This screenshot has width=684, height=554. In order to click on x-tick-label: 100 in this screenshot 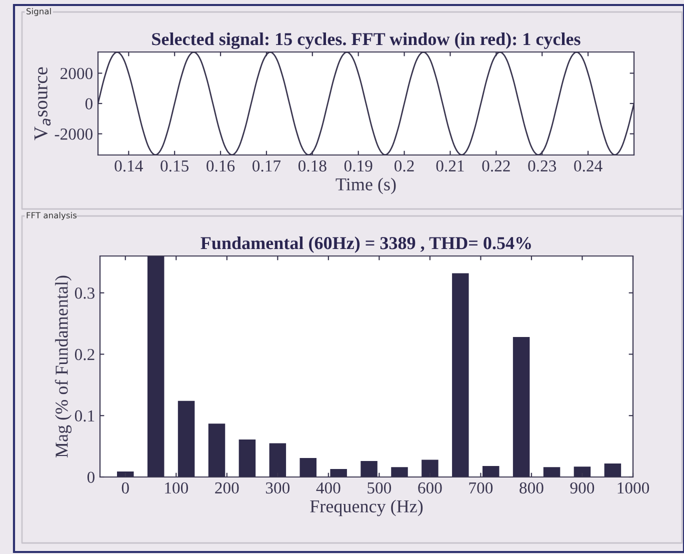, I will do `click(176, 488)`.